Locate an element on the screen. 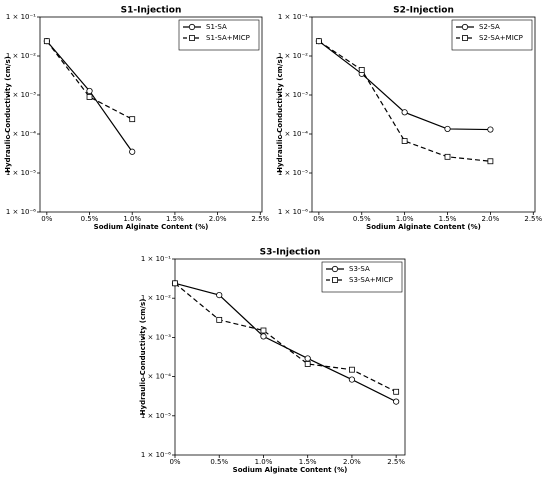 This screenshot has height=484, width=550. legend-label: S1-SA+MICP is located at coordinates (228, 38).